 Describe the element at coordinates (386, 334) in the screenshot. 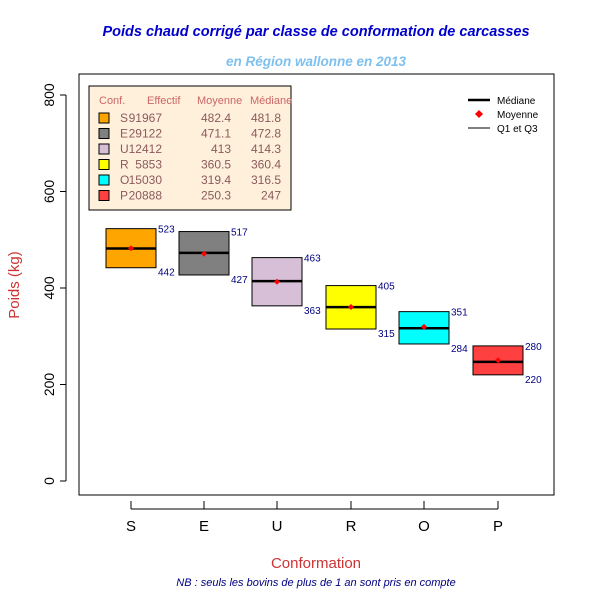

I see `q1-label-R: 315` at that location.